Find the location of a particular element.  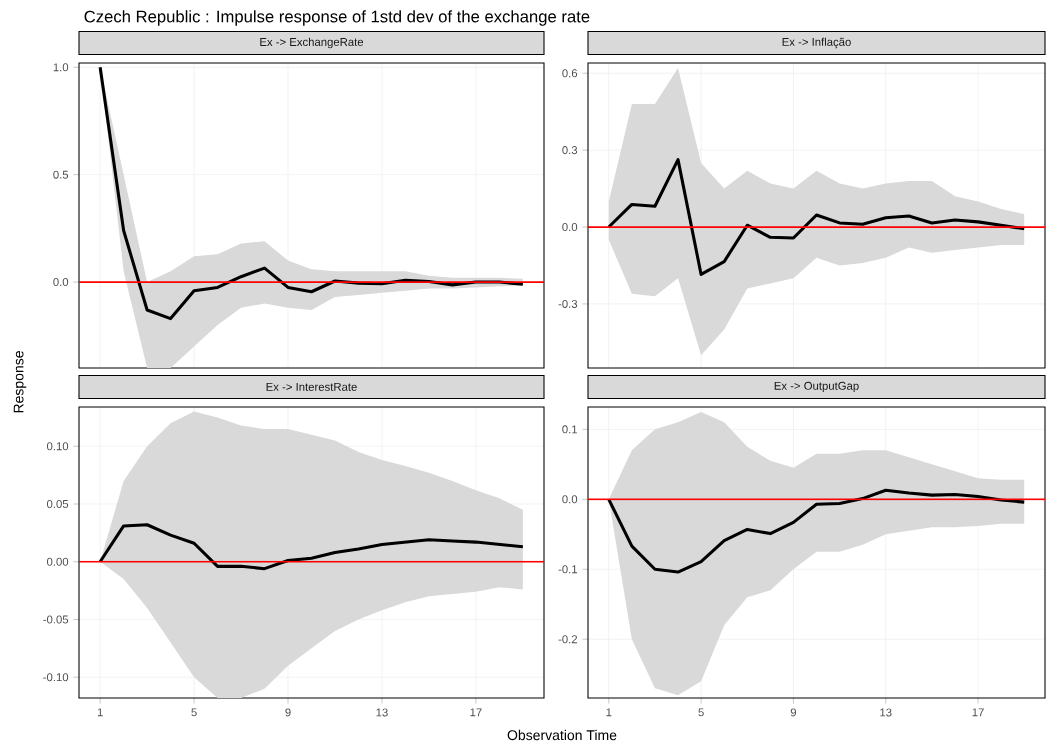

y-tick-label: 0.10 is located at coordinates (57, 446).